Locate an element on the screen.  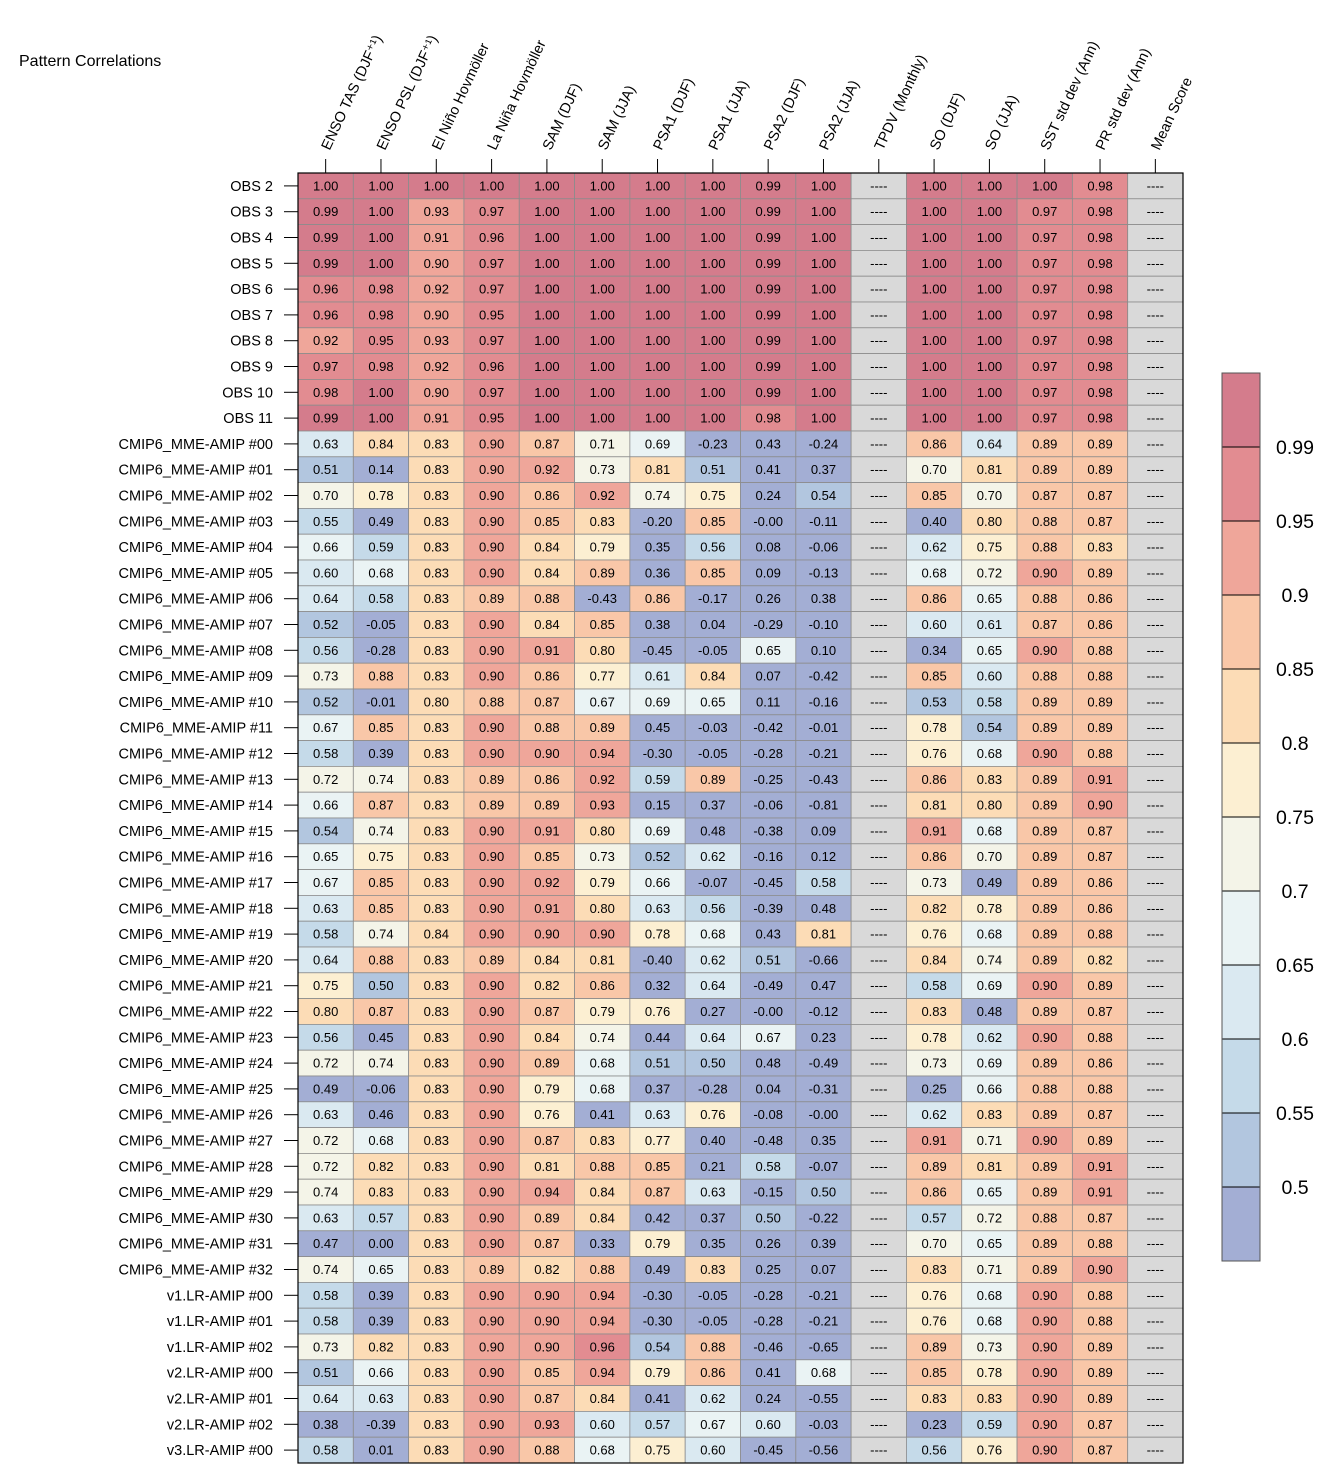
cell-value-label: 0.47 is located at coordinates (823, 985).